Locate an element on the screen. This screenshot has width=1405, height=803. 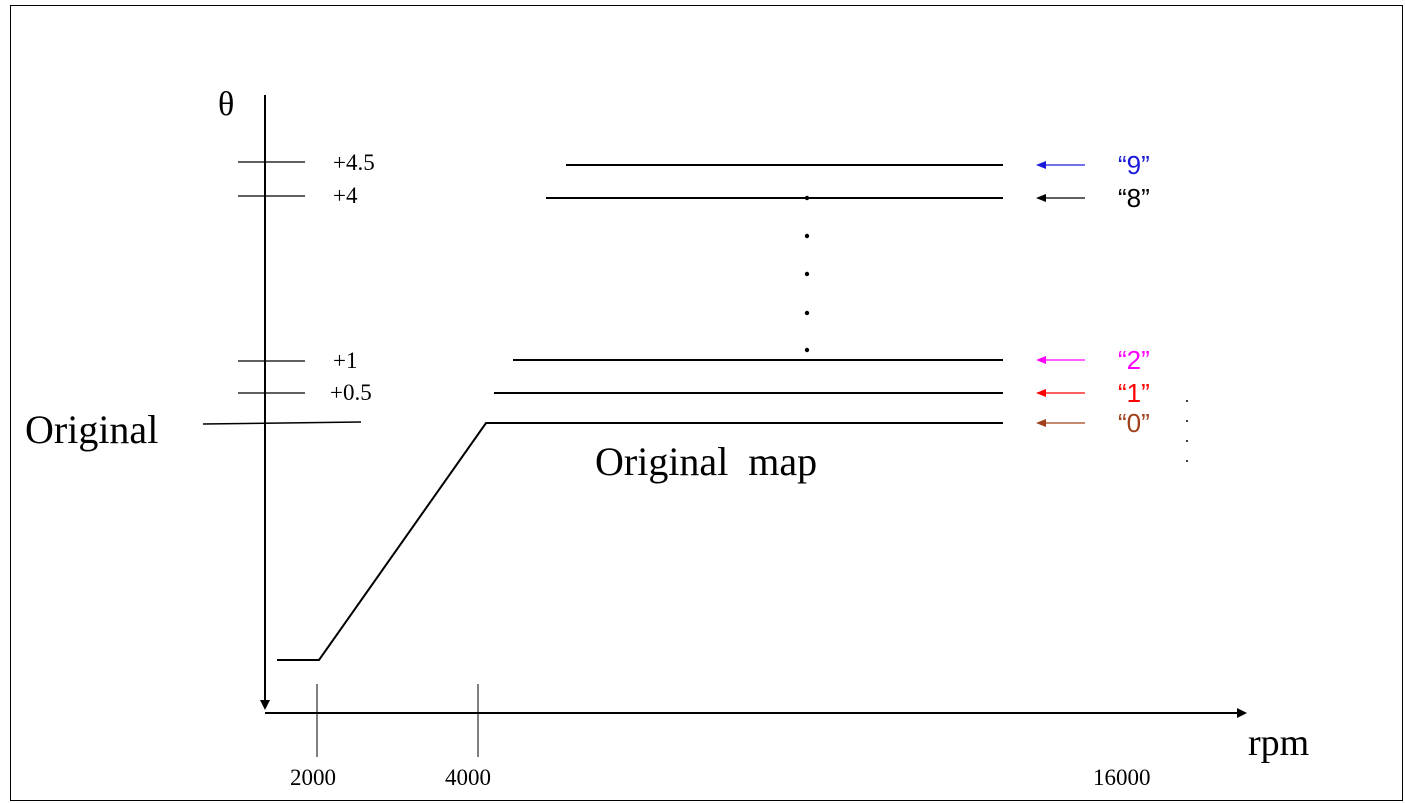
x-tick-label-2000: 2000 is located at coordinates (313, 777).